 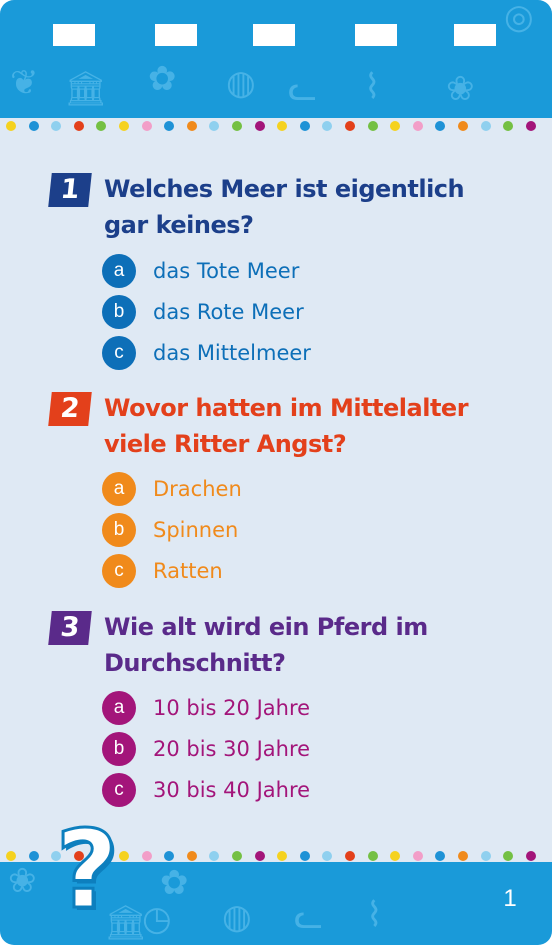 What do you see at coordinates (276, 855) in the screenshot?
I see `dot-border-bottom` at bounding box center [276, 855].